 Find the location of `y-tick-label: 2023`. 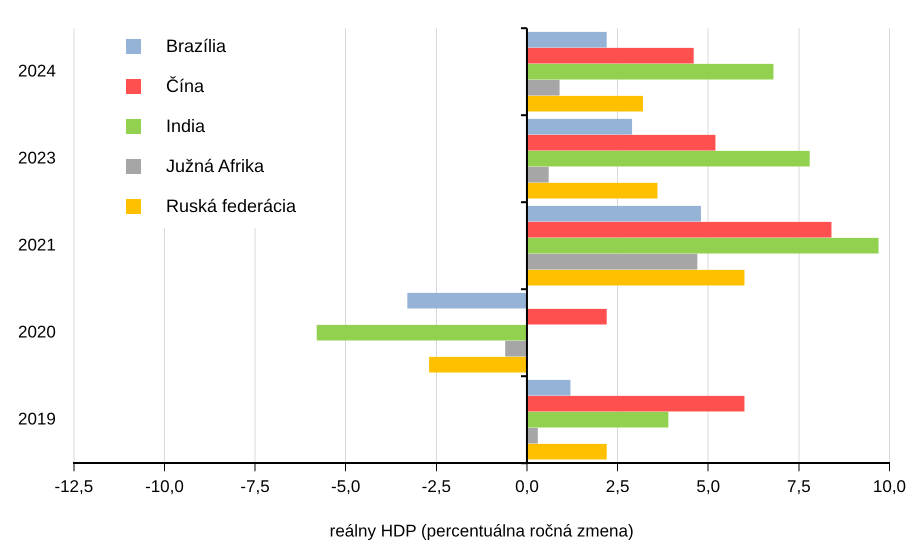

y-tick-label: 2023 is located at coordinates (37, 158).